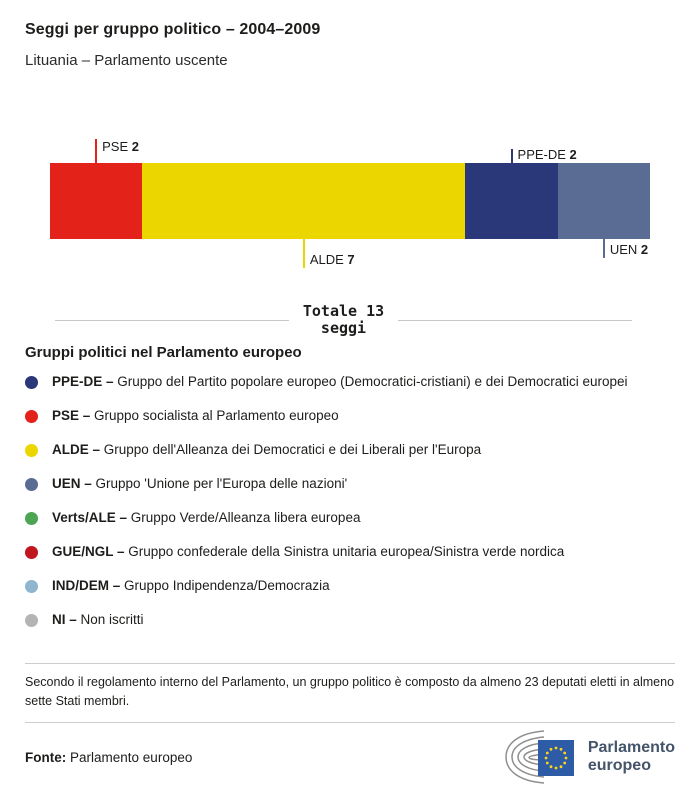 The width and height of the screenshot is (700, 786). Describe the element at coordinates (126, 60) in the screenshot. I see `page-subtitle: Lituania – Parlamento uscente` at that location.